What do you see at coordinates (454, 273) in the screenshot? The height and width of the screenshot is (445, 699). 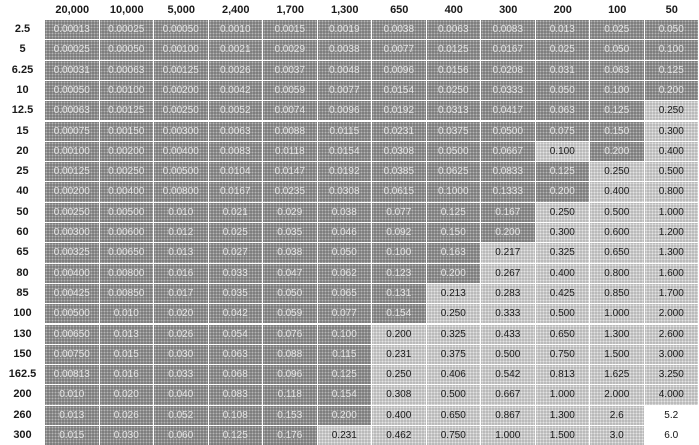 I see `table-cell: 0.200` at bounding box center [454, 273].